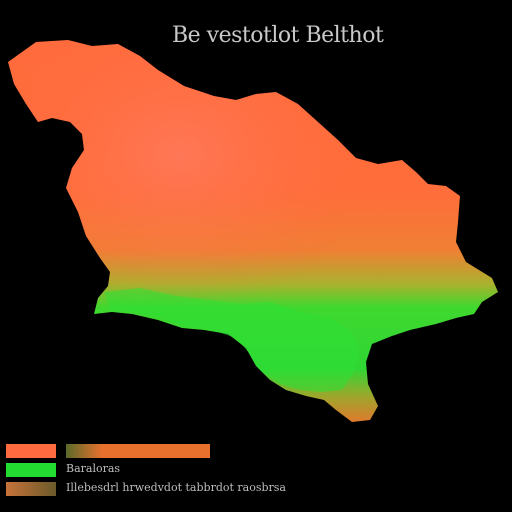 This screenshot has height=512, width=512. I want to click on legend-swatch-high, so click(31, 451).